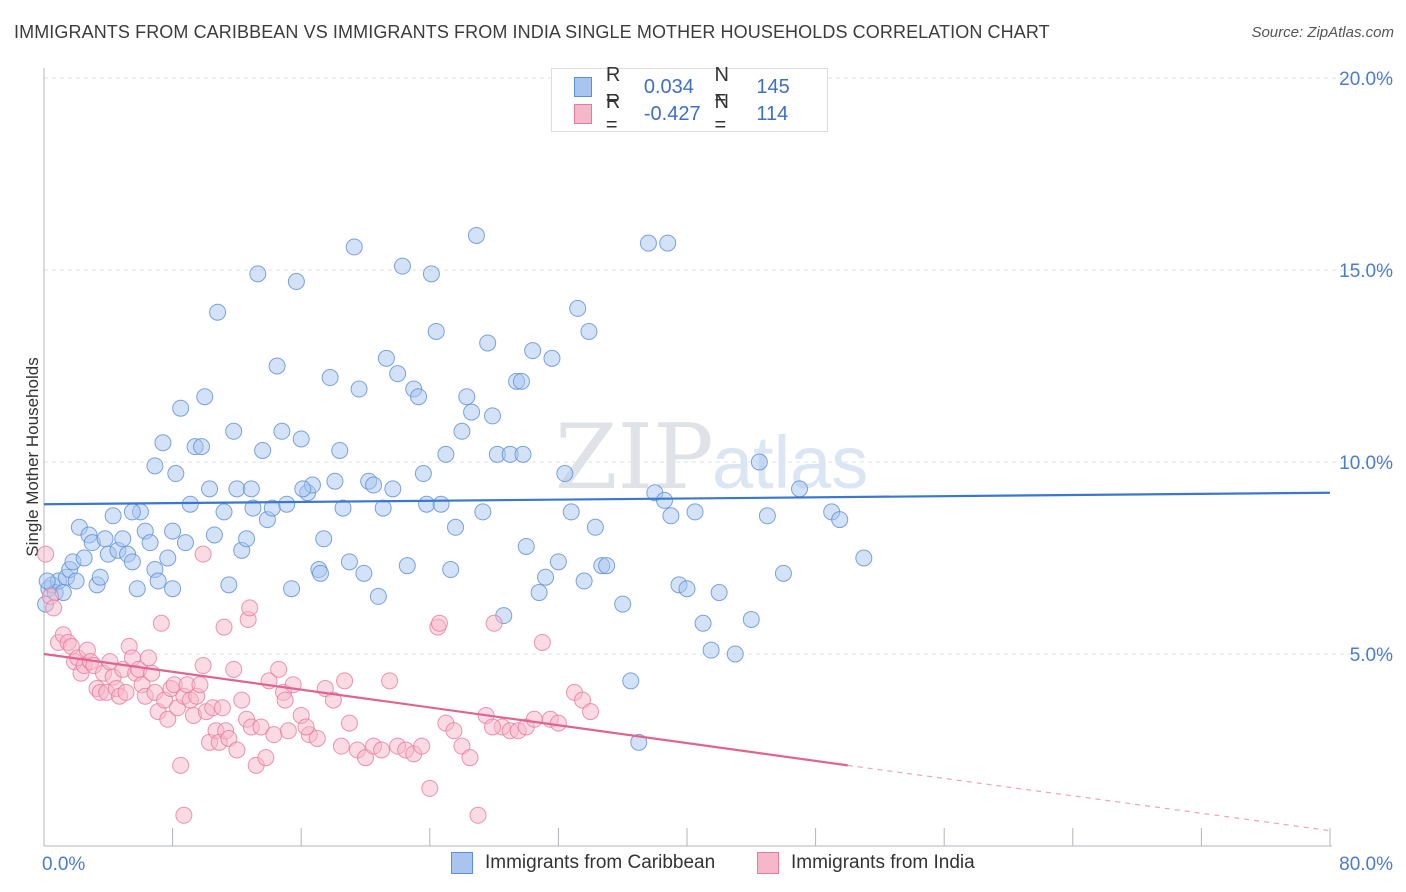 The height and width of the screenshot is (892, 1406). I want to click on legend-r-value: 0.034, so click(668, 86).